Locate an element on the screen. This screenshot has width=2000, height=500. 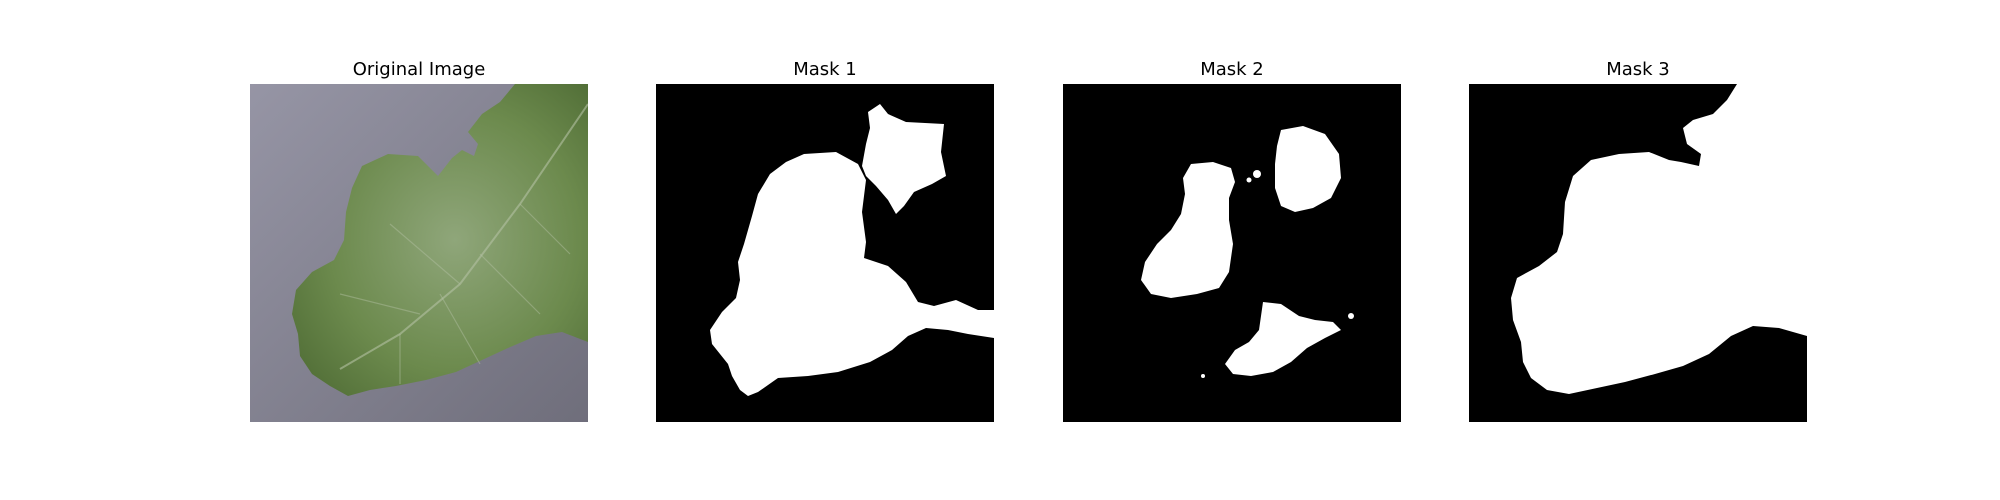
leaf-midrib is located at coordinates (463, 236).